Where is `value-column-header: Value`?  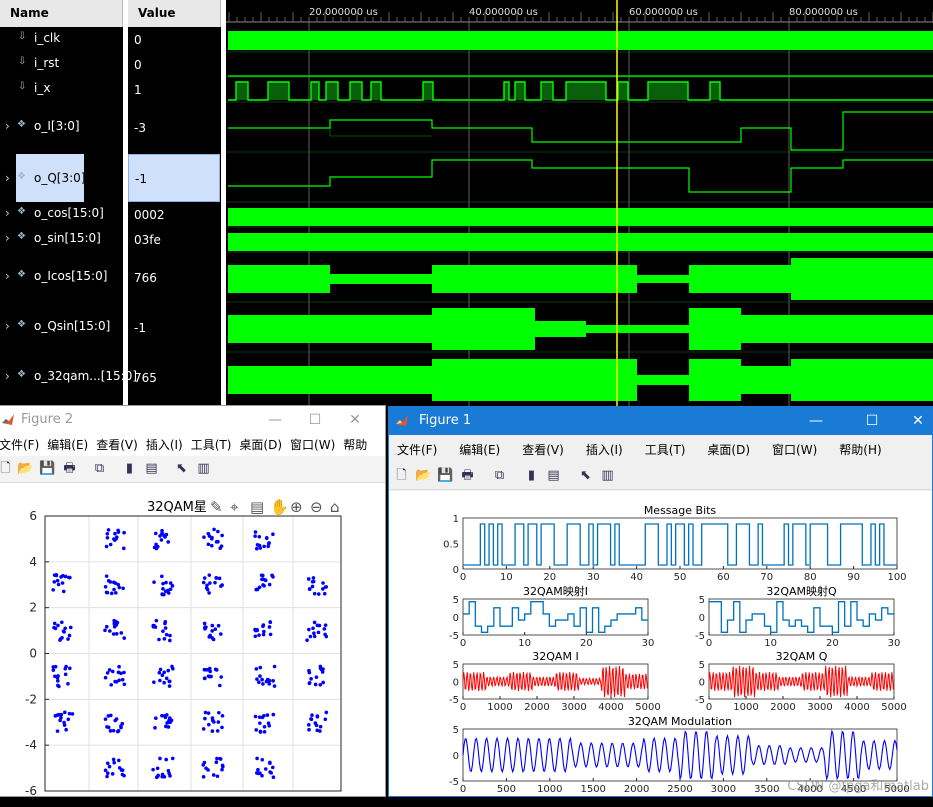 value-column-header: Value is located at coordinates (174, 13).